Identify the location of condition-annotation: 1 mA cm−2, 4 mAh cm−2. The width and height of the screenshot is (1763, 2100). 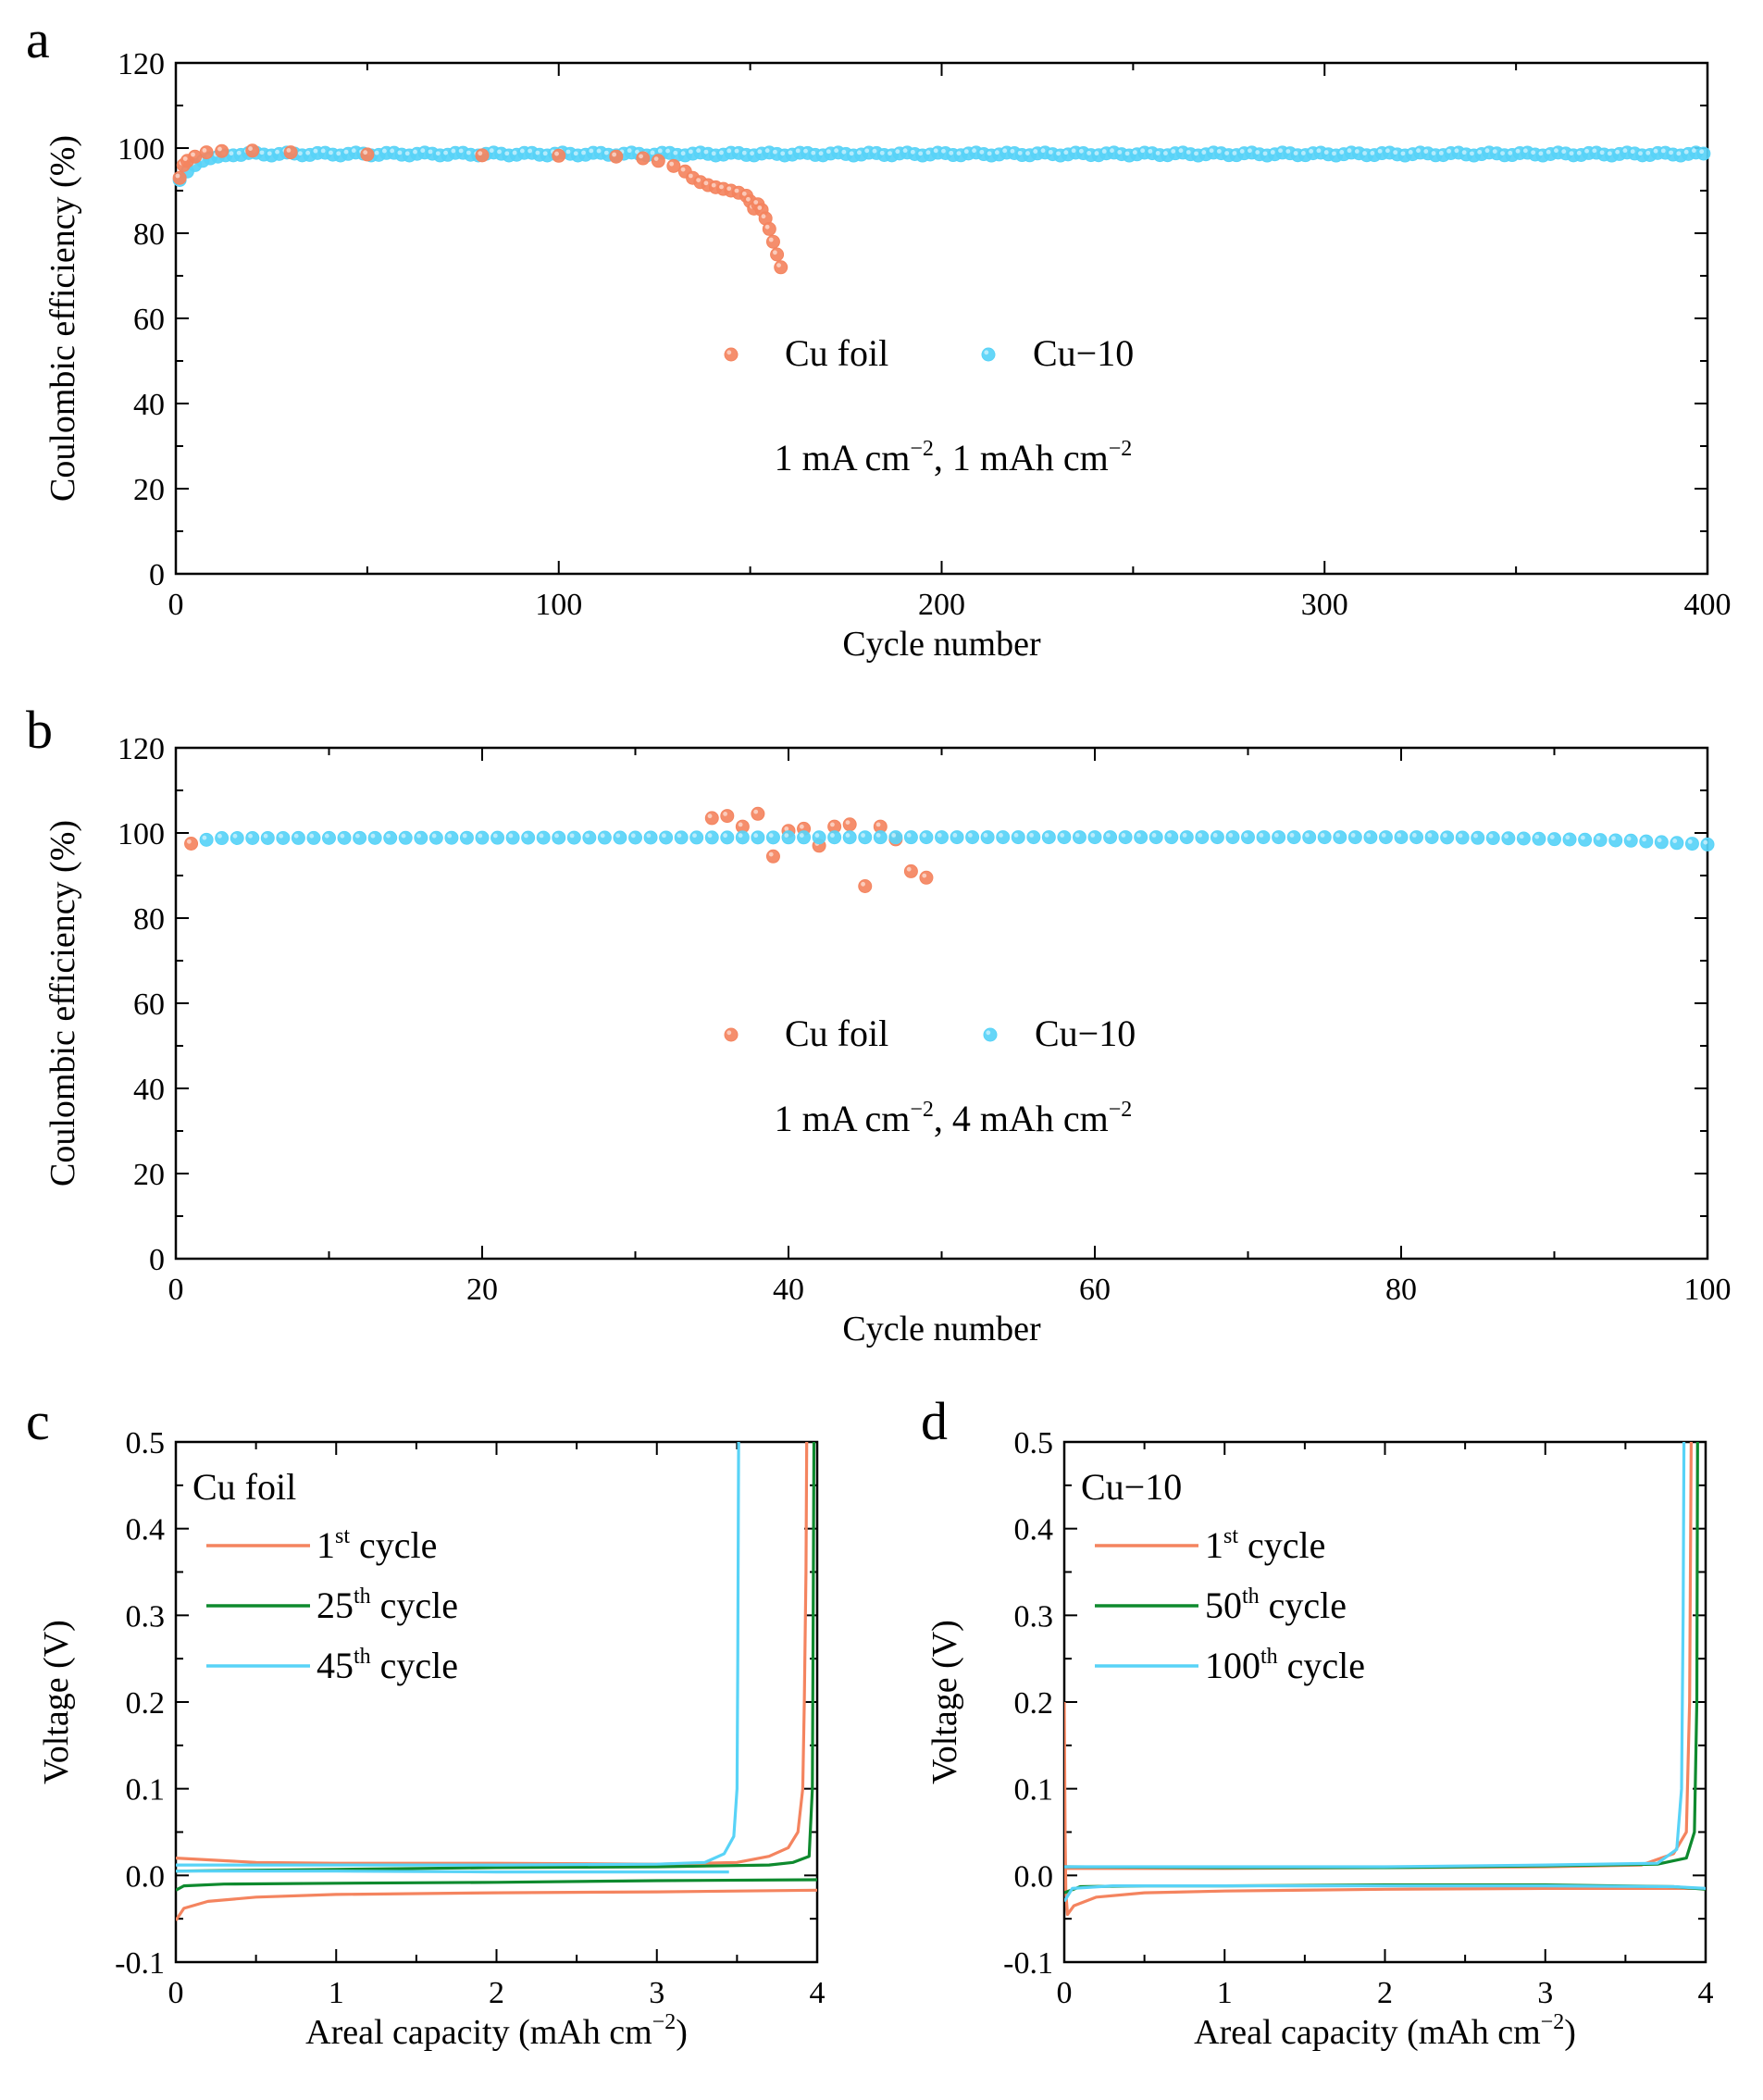
(954, 1118).